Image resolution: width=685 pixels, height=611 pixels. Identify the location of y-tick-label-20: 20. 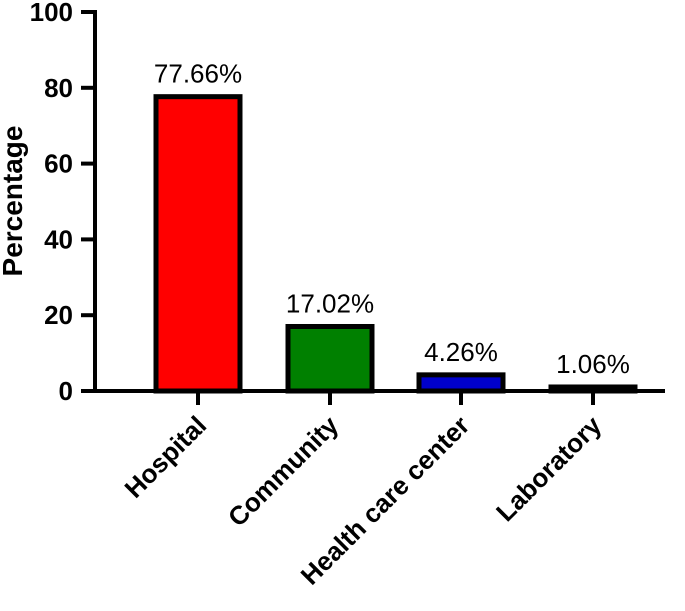
(58, 315).